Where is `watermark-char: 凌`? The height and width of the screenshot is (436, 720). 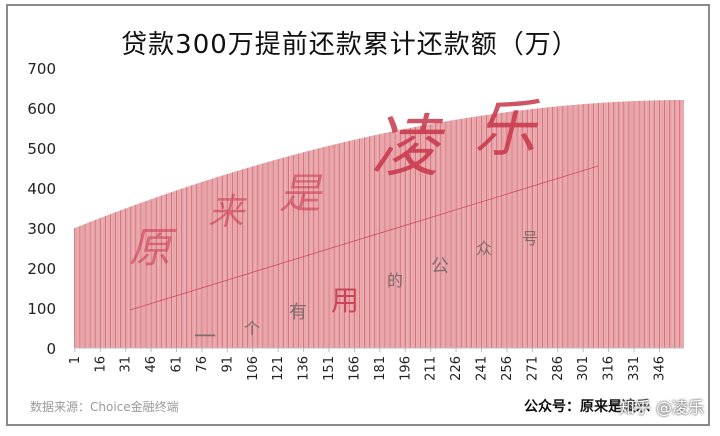 watermark-char: 凌 is located at coordinates (408, 147).